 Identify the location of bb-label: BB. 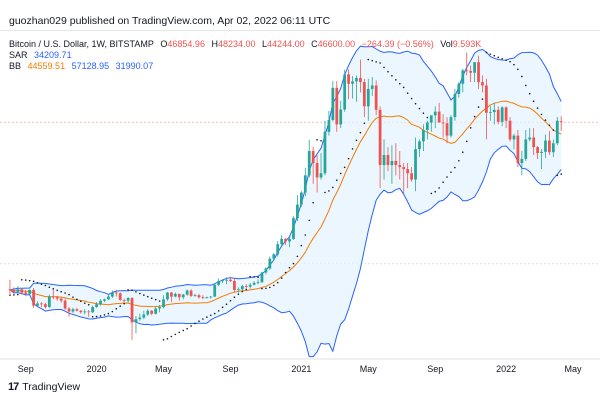
(15, 66).